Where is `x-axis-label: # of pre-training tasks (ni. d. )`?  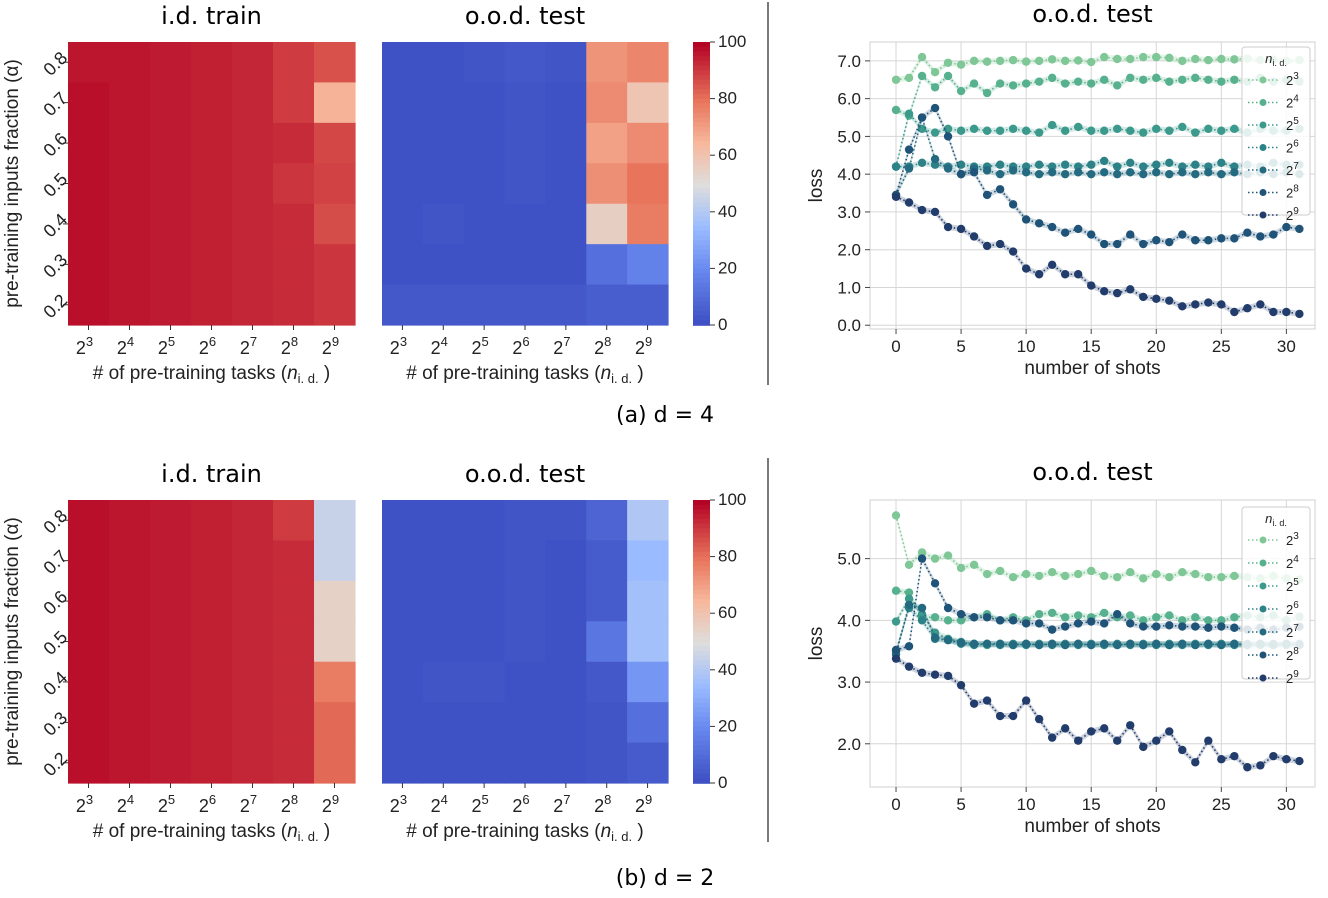
x-axis-label: # of pre-training tasks (ni. d. ) is located at coordinates (211, 832).